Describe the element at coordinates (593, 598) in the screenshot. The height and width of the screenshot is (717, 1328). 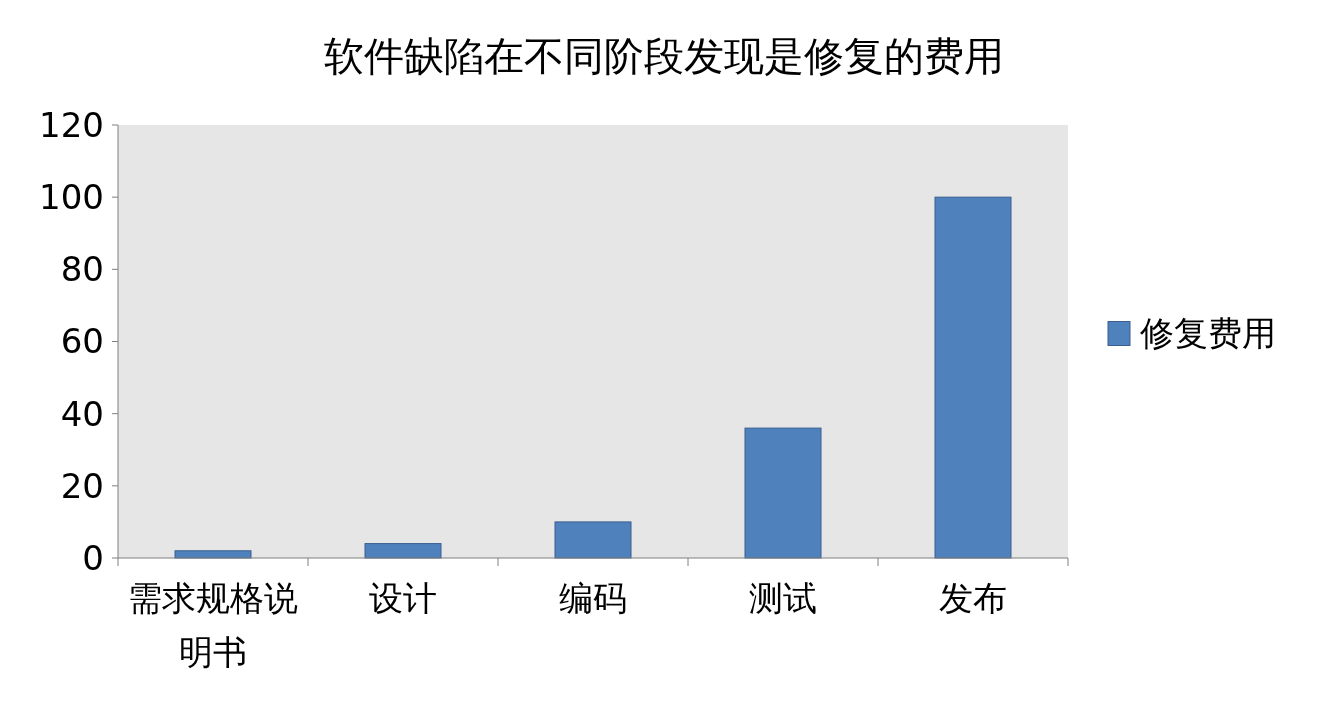
I see `x-tick-label: 编码` at that location.